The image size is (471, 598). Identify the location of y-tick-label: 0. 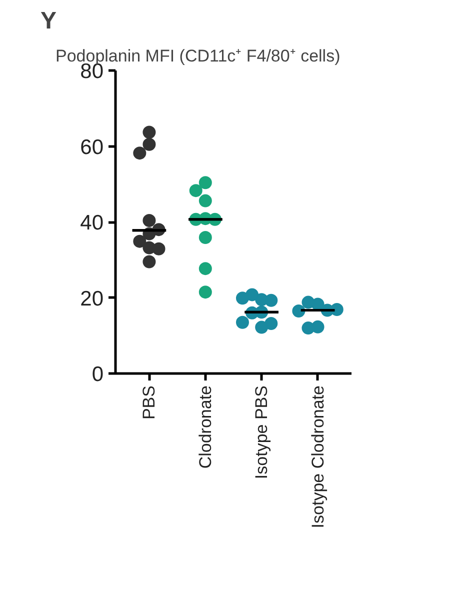
(98, 374).